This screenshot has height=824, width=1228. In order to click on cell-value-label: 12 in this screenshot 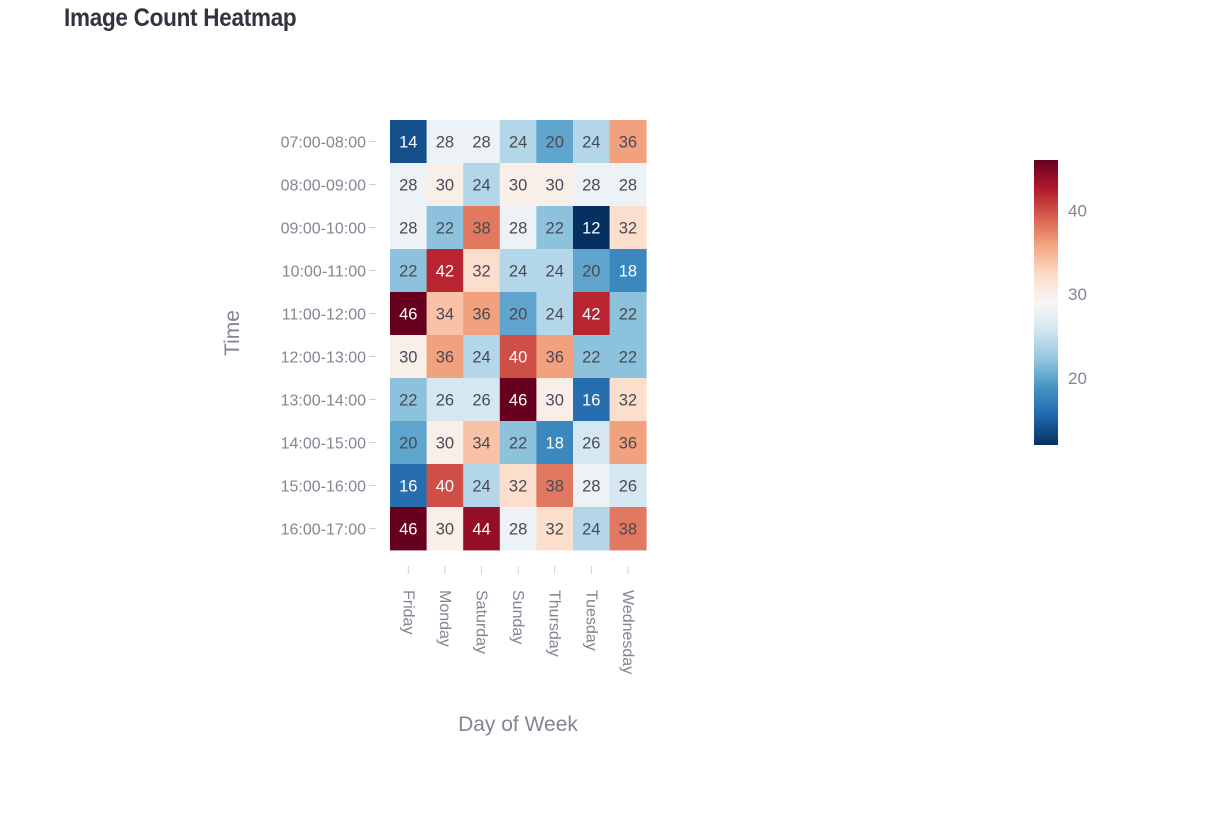, I will do `click(591, 229)`.